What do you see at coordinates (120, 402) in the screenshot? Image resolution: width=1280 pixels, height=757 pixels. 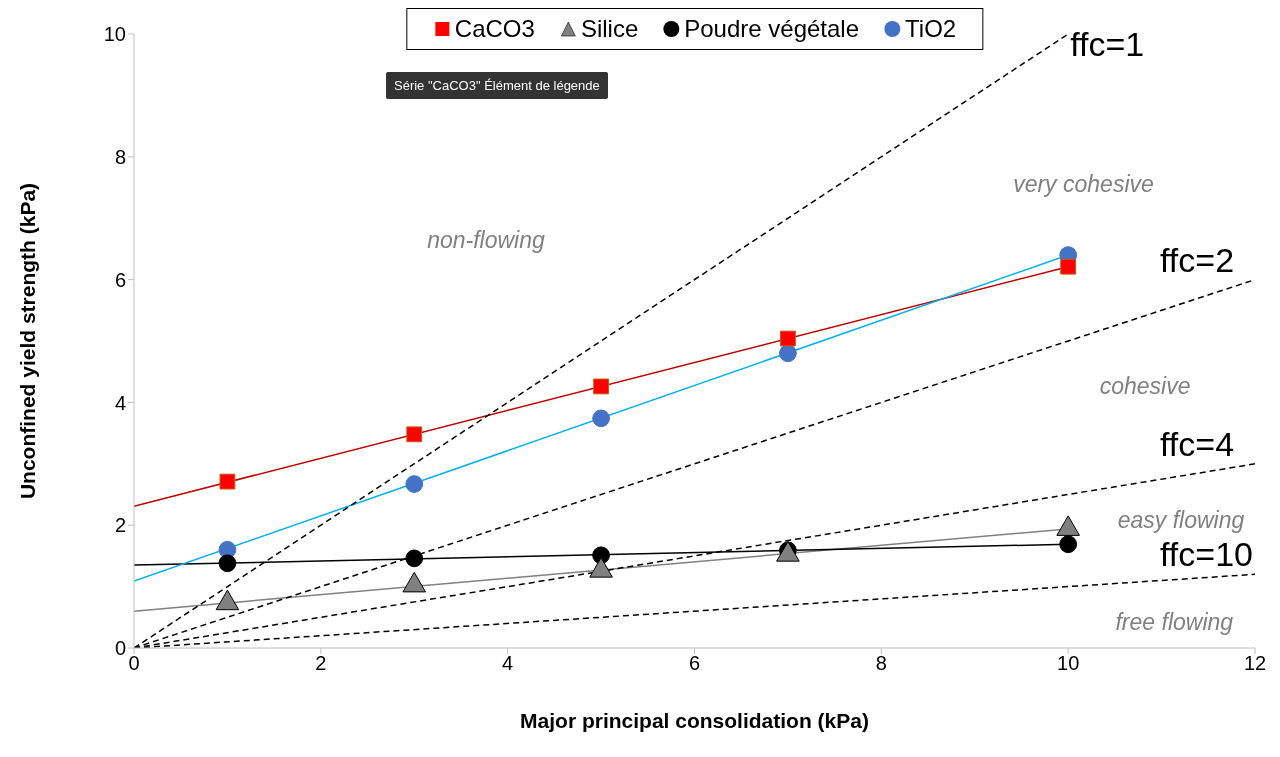 I see `y-tick-label: 4` at bounding box center [120, 402].